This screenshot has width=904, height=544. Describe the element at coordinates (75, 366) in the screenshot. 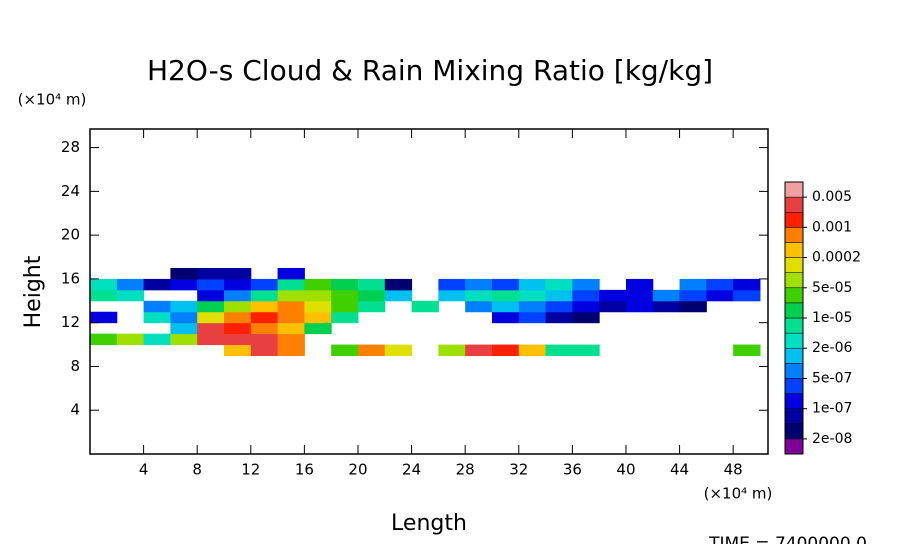

I see `y-tick-label: 8` at that location.